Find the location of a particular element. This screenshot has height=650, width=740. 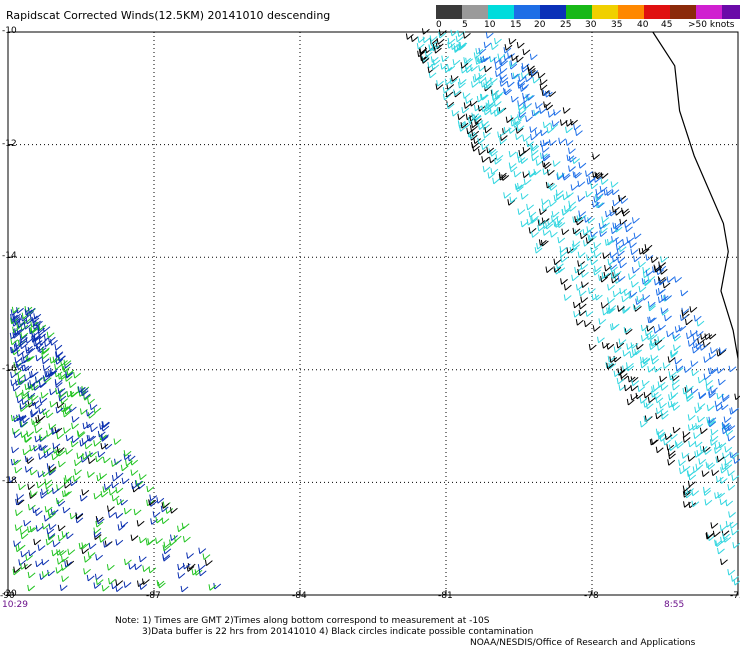

legend-label: 40 is located at coordinates (643, 25).